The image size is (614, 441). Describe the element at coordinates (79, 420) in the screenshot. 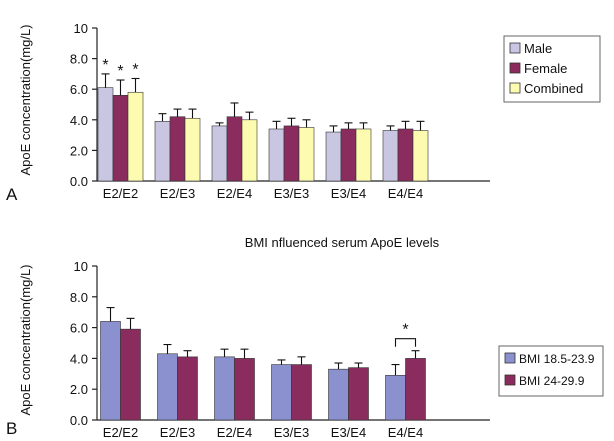

I see `panel-b-y-tick-label: 0.0` at that location.